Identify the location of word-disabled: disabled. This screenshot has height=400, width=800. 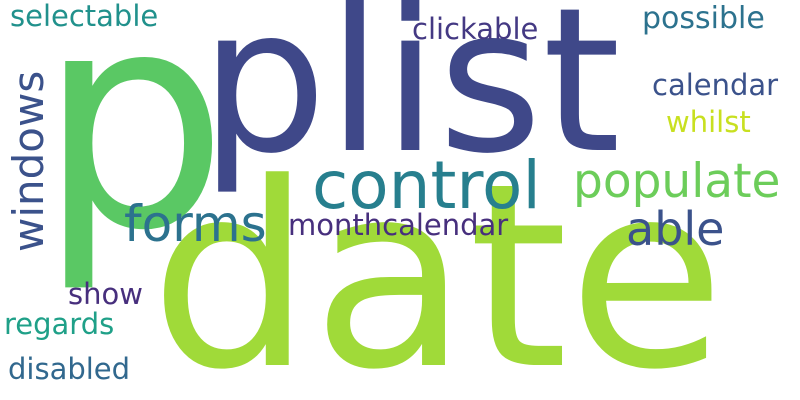
(69, 369).